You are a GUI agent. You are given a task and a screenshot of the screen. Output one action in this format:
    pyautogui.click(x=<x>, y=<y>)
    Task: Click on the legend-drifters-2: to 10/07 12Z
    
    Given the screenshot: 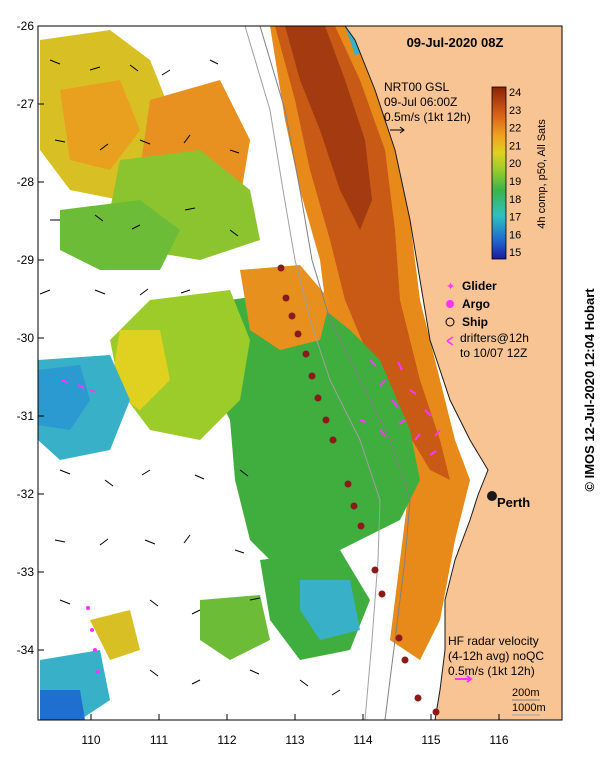 What is the action you would take?
    pyautogui.click(x=493, y=353)
    